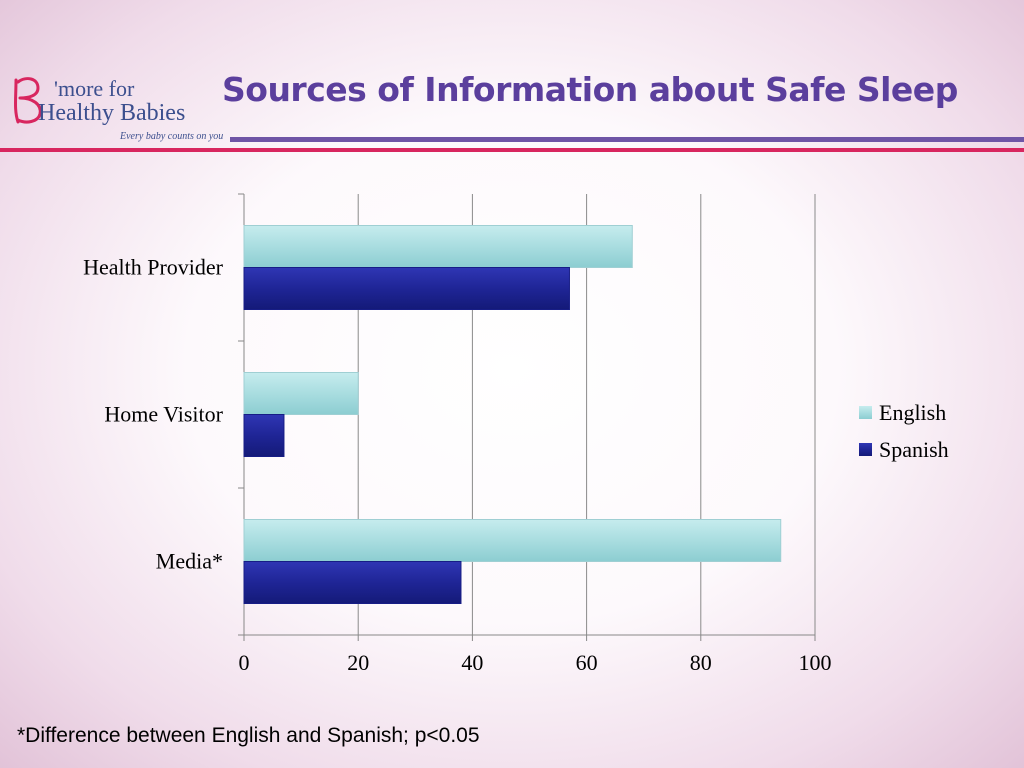 The height and width of the screenshot is (768, 1024). I want to click on category-label: Health Provider, so click(153, 267).